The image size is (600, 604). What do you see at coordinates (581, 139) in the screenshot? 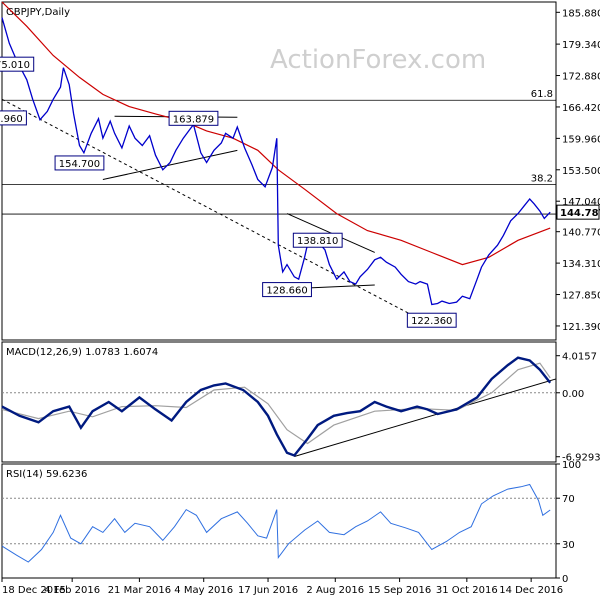
I see `price-y-tick-label: 159.960` at bounding box center [581, 139].